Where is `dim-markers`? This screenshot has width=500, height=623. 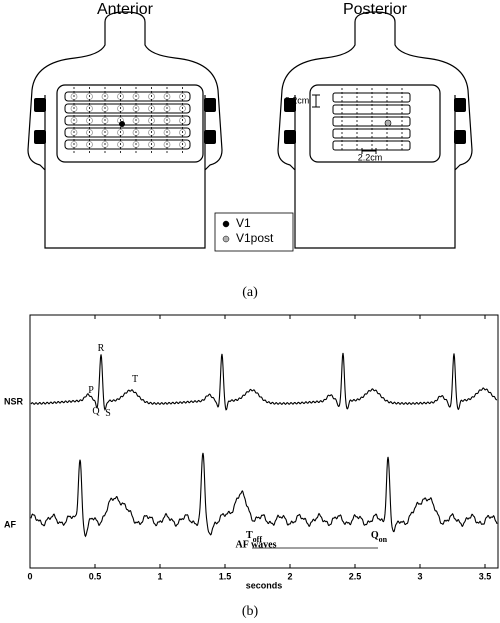
dim-markers is located at coordinates (344, 124).